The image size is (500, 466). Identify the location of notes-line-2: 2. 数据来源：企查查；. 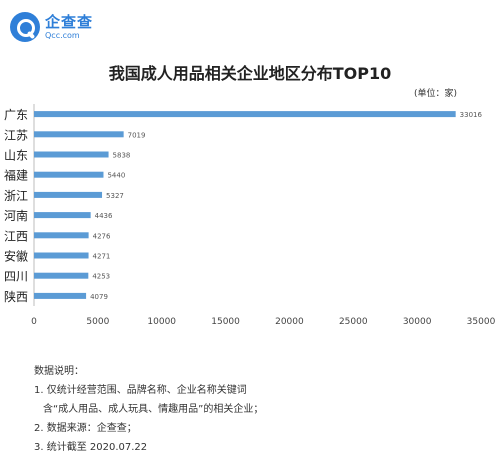
(85, 428).